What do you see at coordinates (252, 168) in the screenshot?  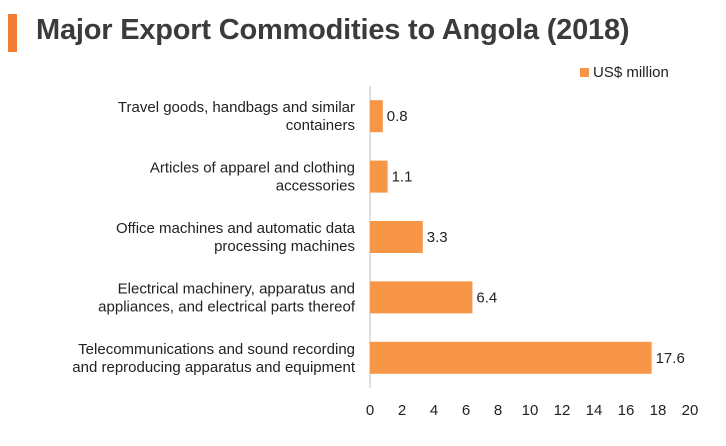 I see `category-label: Articles of apparel and clothing` at bounding box center [252, 168].